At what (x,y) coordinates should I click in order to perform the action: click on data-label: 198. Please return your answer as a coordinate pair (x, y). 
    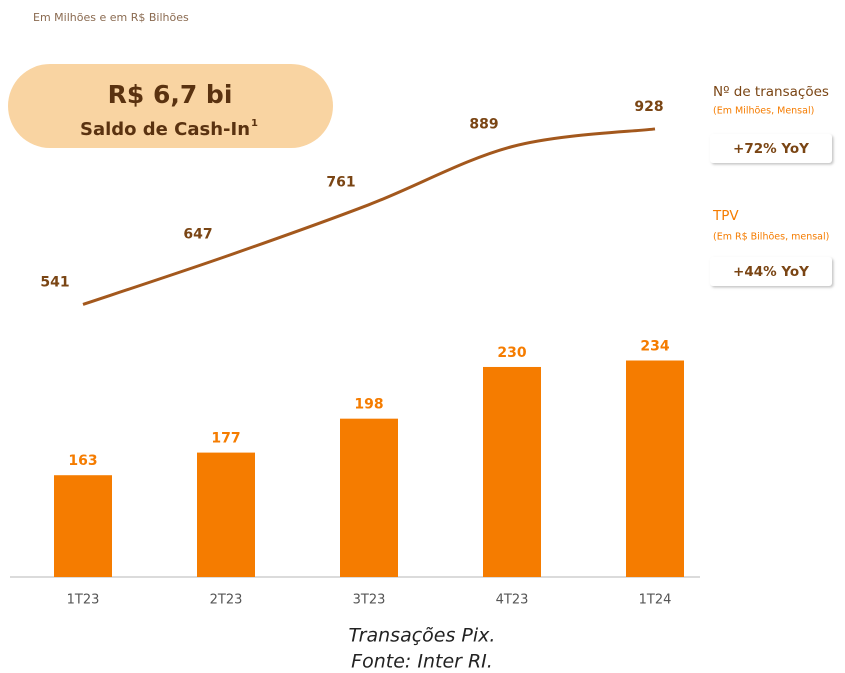
    Looking at the image, I should click on (368, 405).